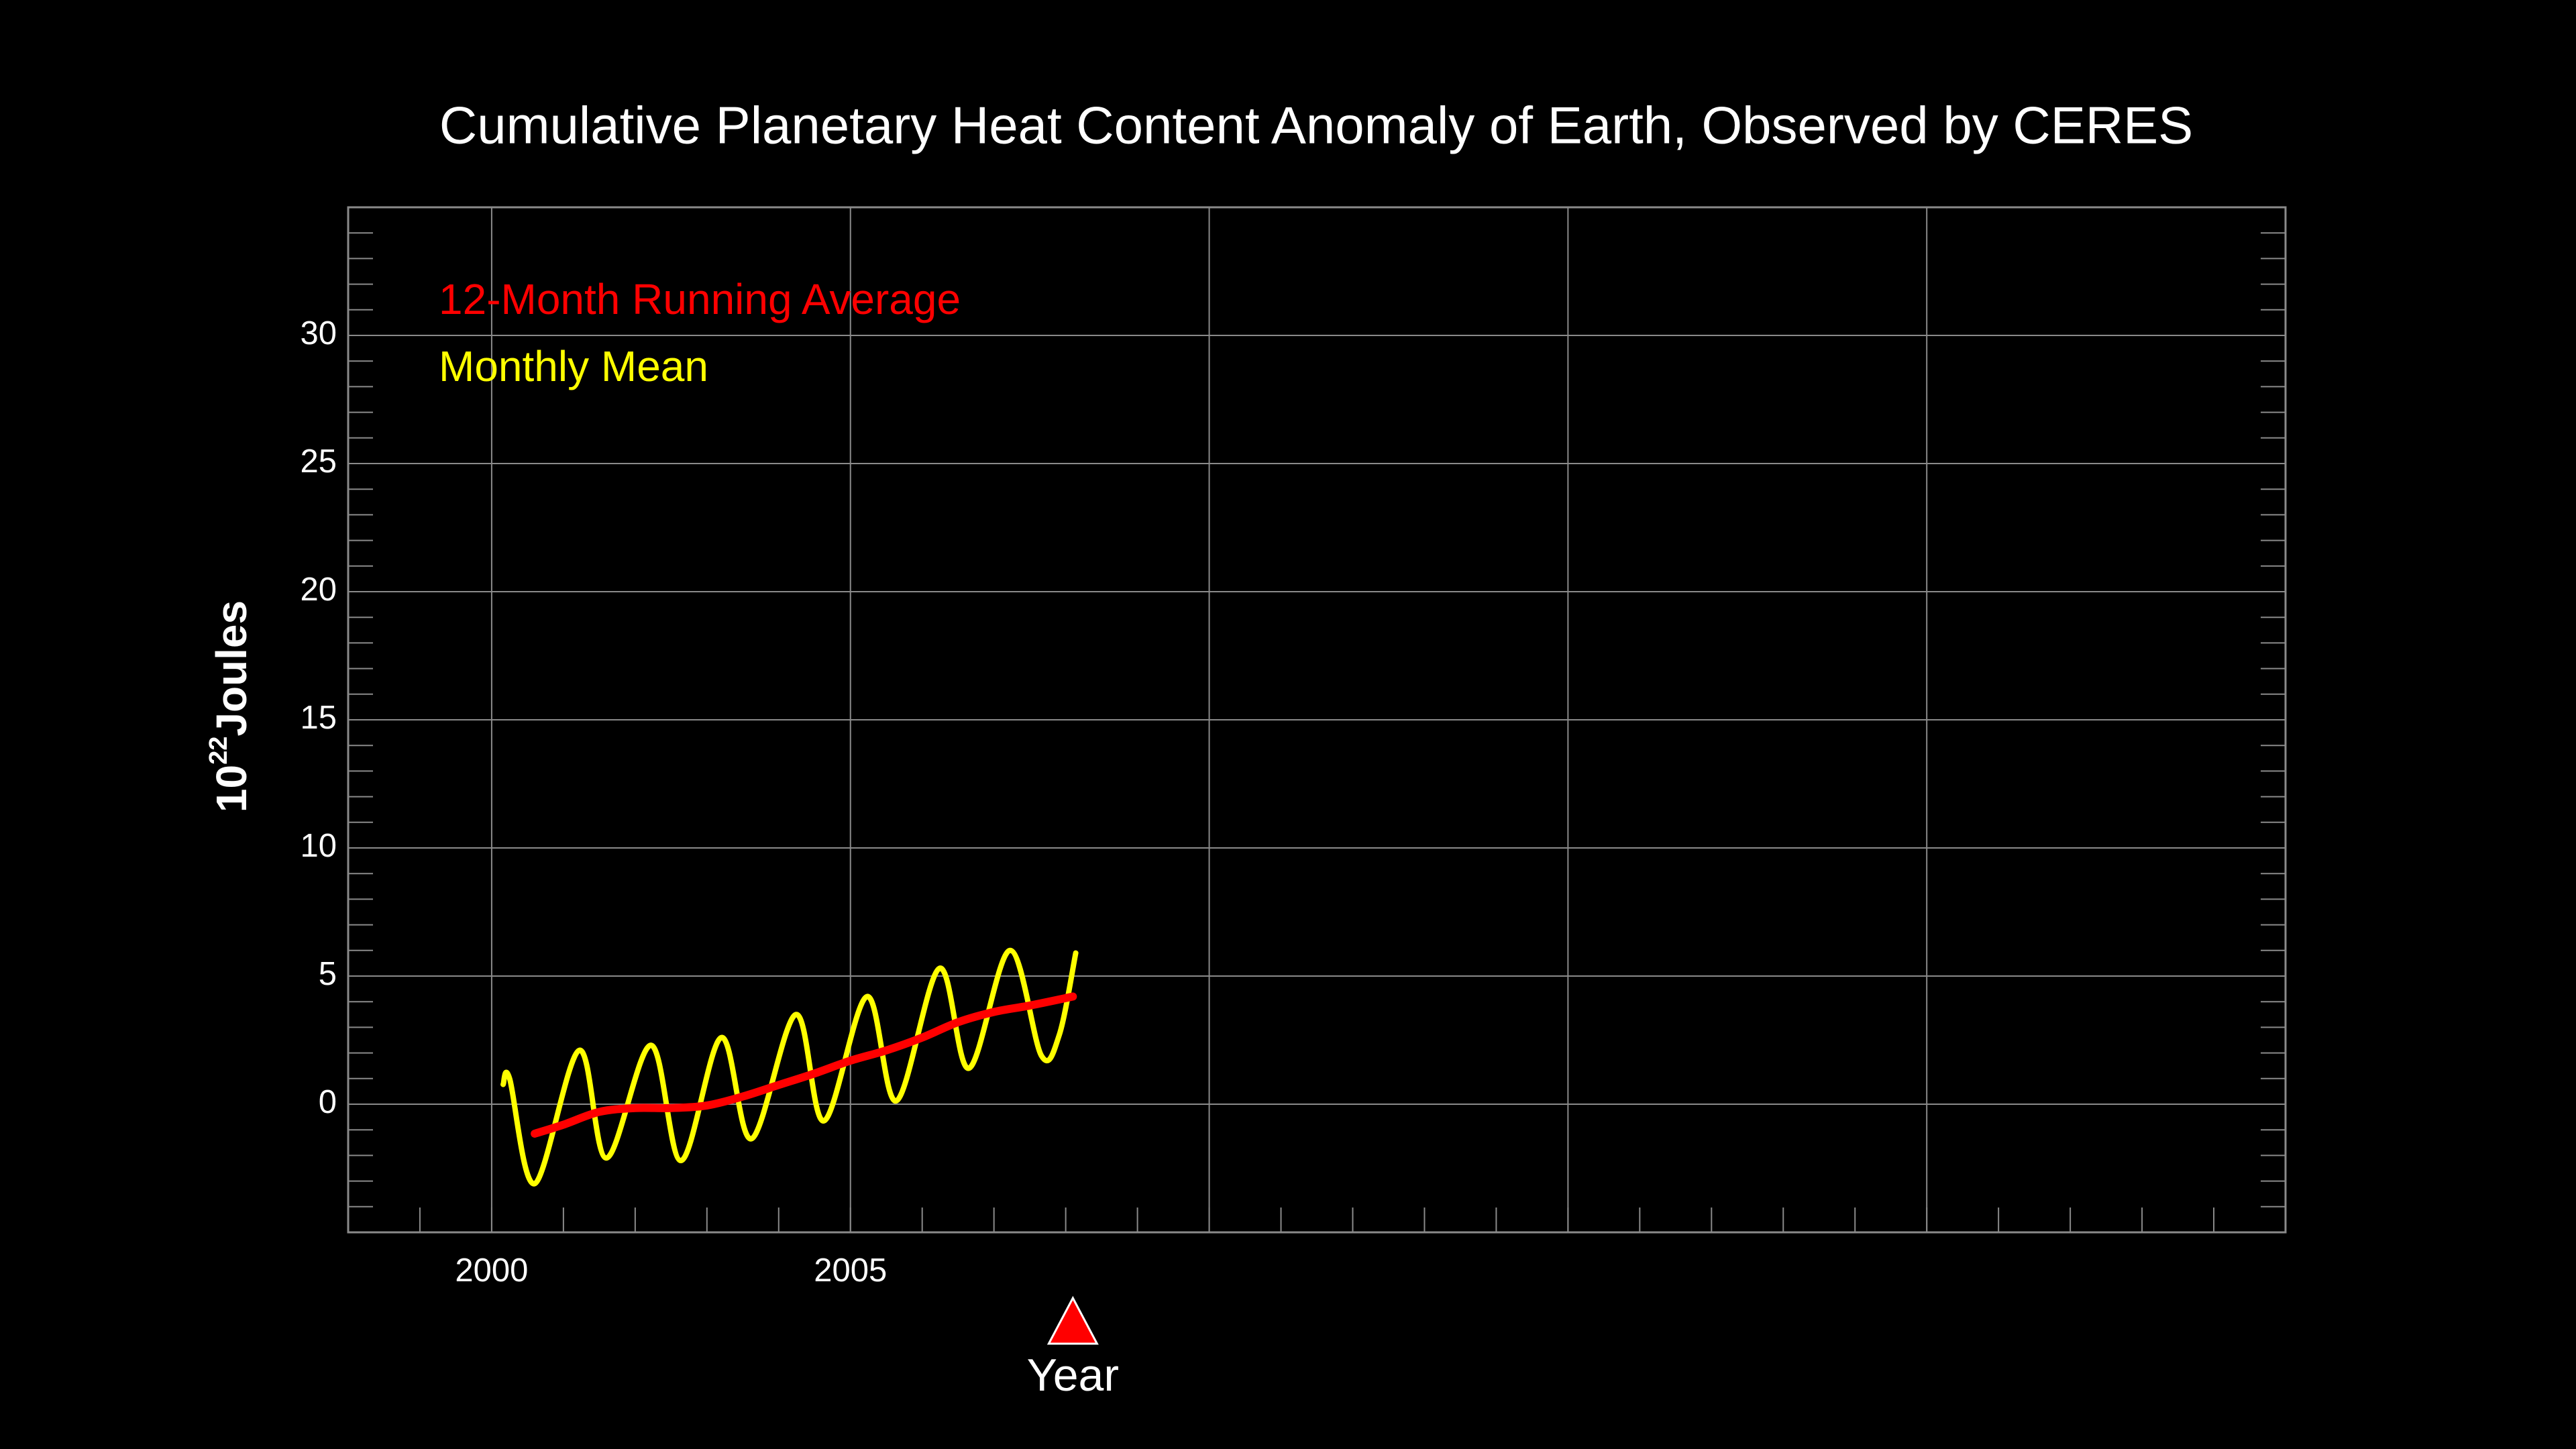 Image resolution: width=2576 pixels, height=1449 pixels. What do you see at coordinates (318, 333) in the screenshot?
I see `y-tick-label: 30` at bounding box center [318, 333].